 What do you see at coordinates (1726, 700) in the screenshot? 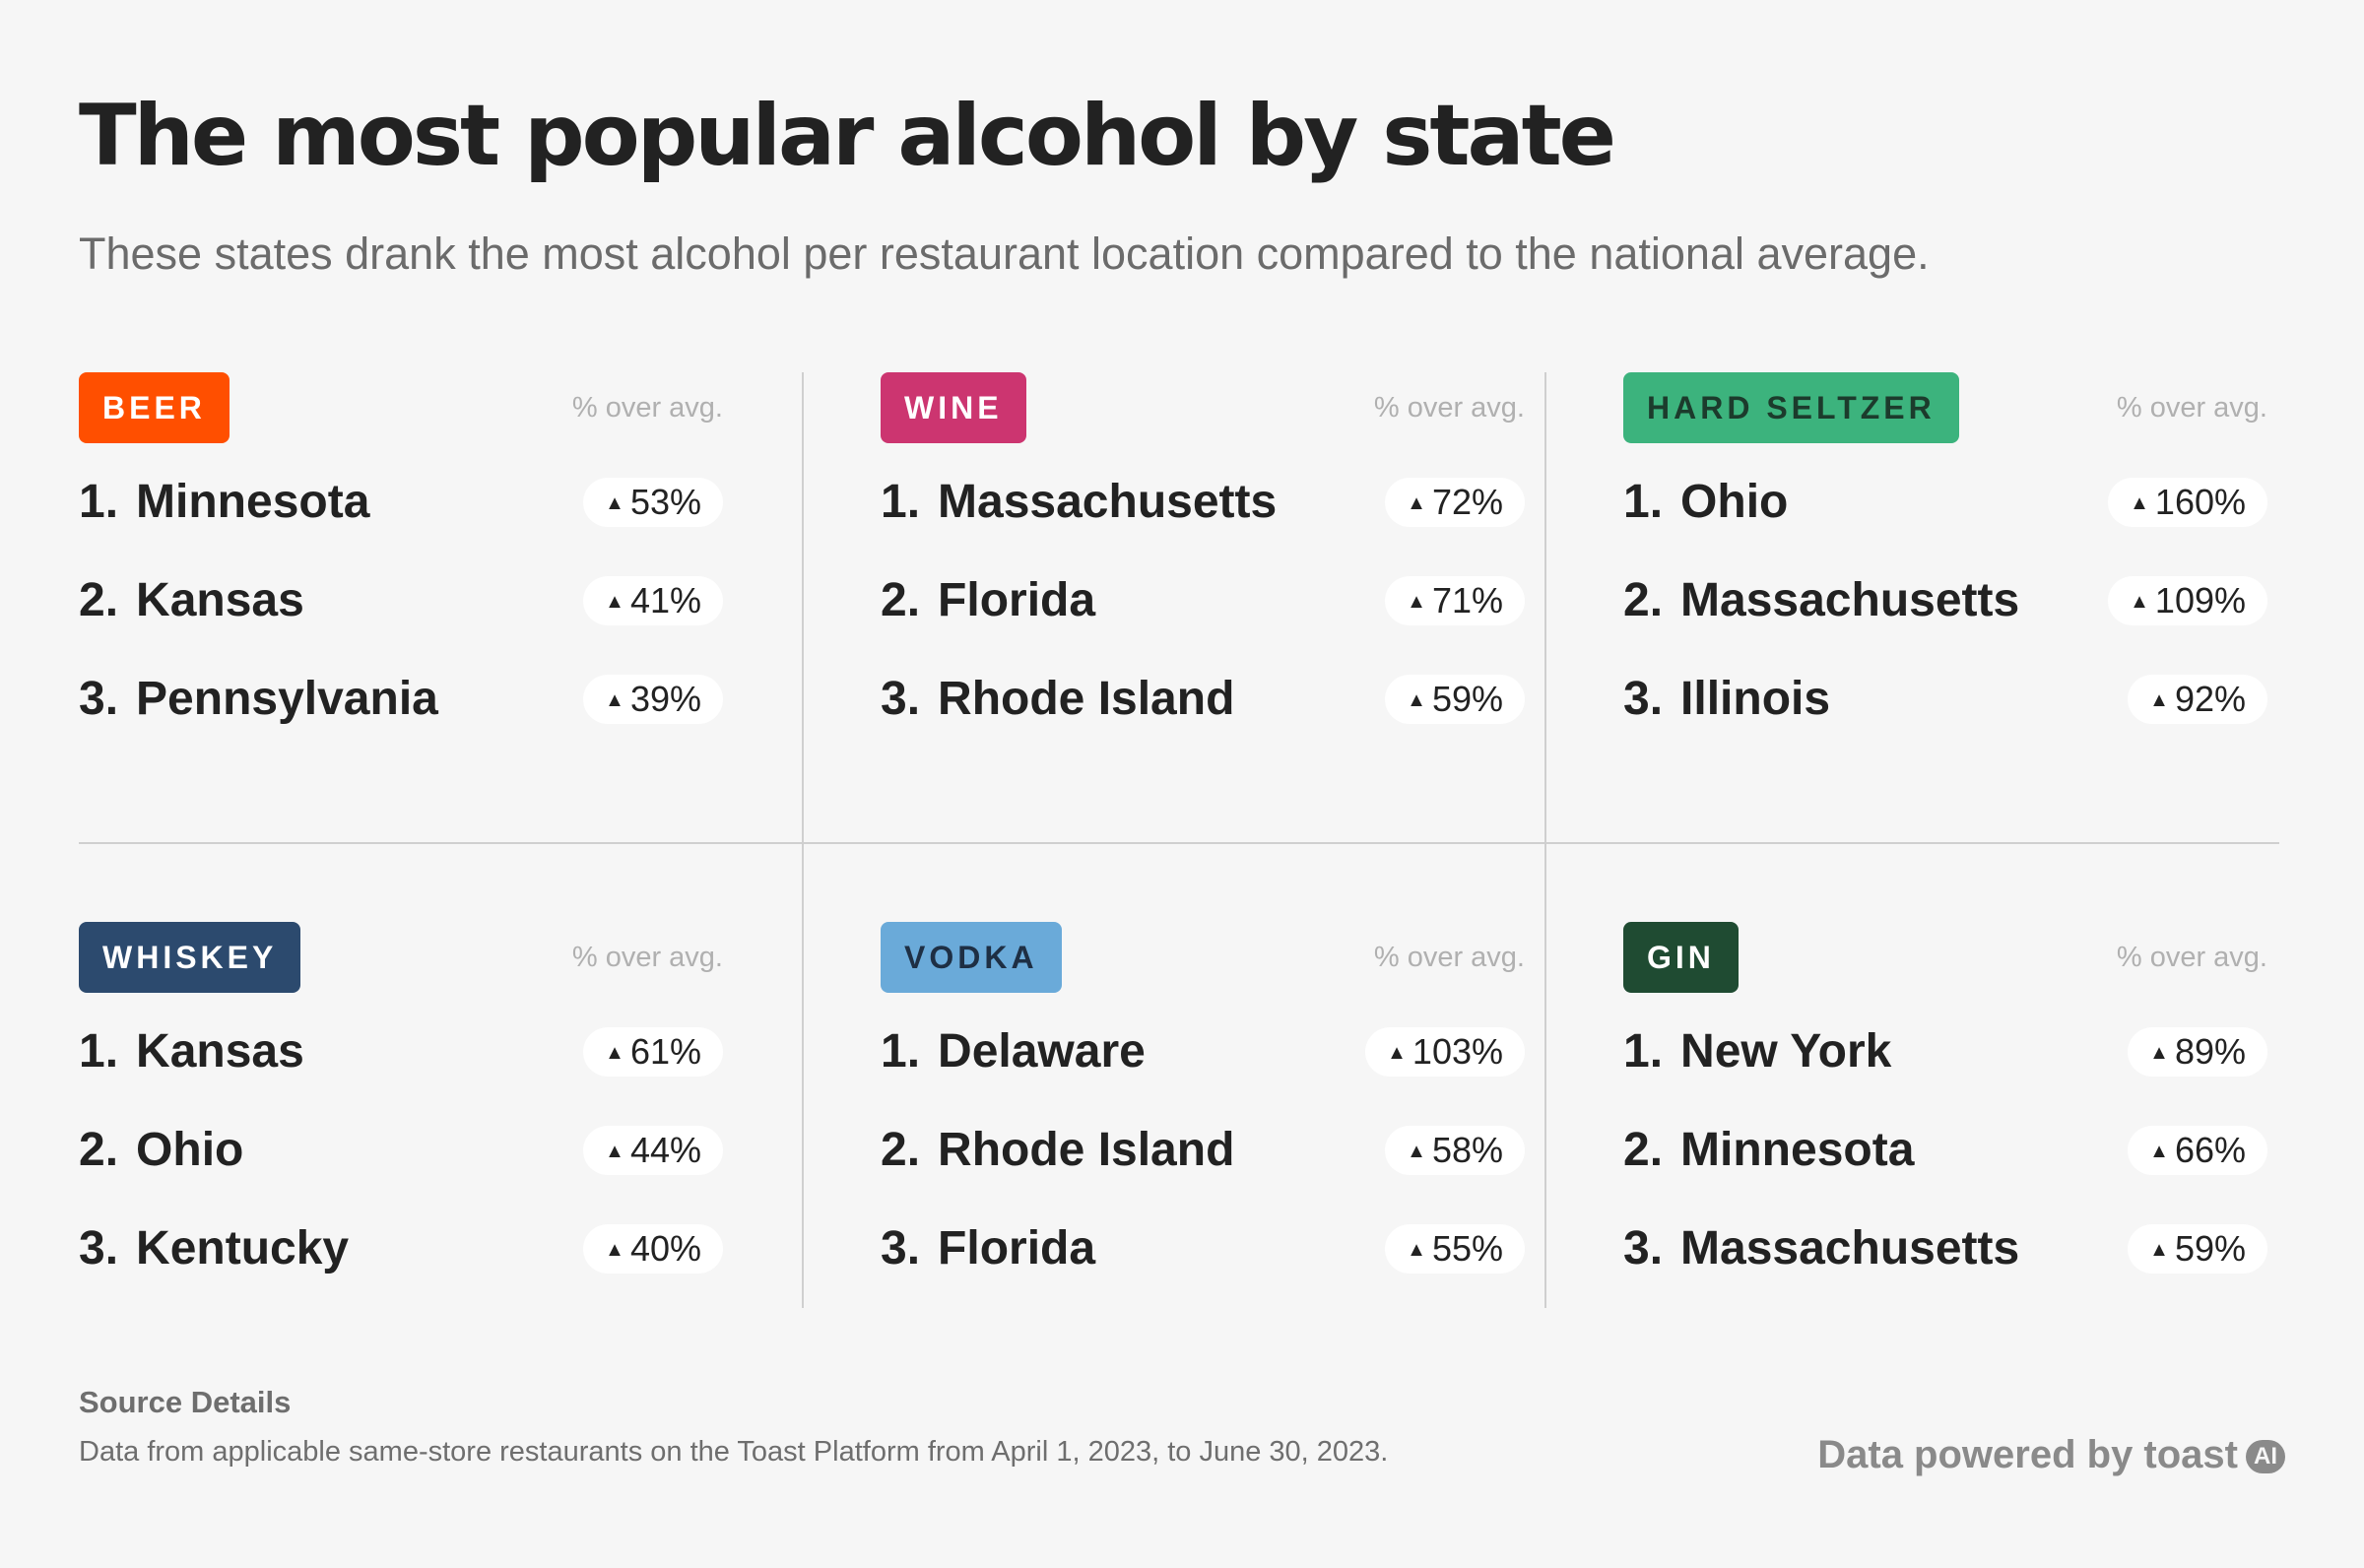
I see `state-entry: 3. Illinois` at bounding box center [1726, 700].